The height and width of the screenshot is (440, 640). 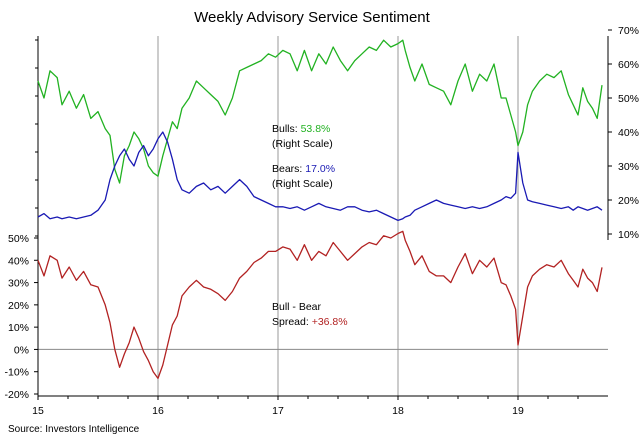 What do you see at coordinates (628, 201) in the screenshot?
I see `right-tick-label: 20%` at bounding box center [628, 201].